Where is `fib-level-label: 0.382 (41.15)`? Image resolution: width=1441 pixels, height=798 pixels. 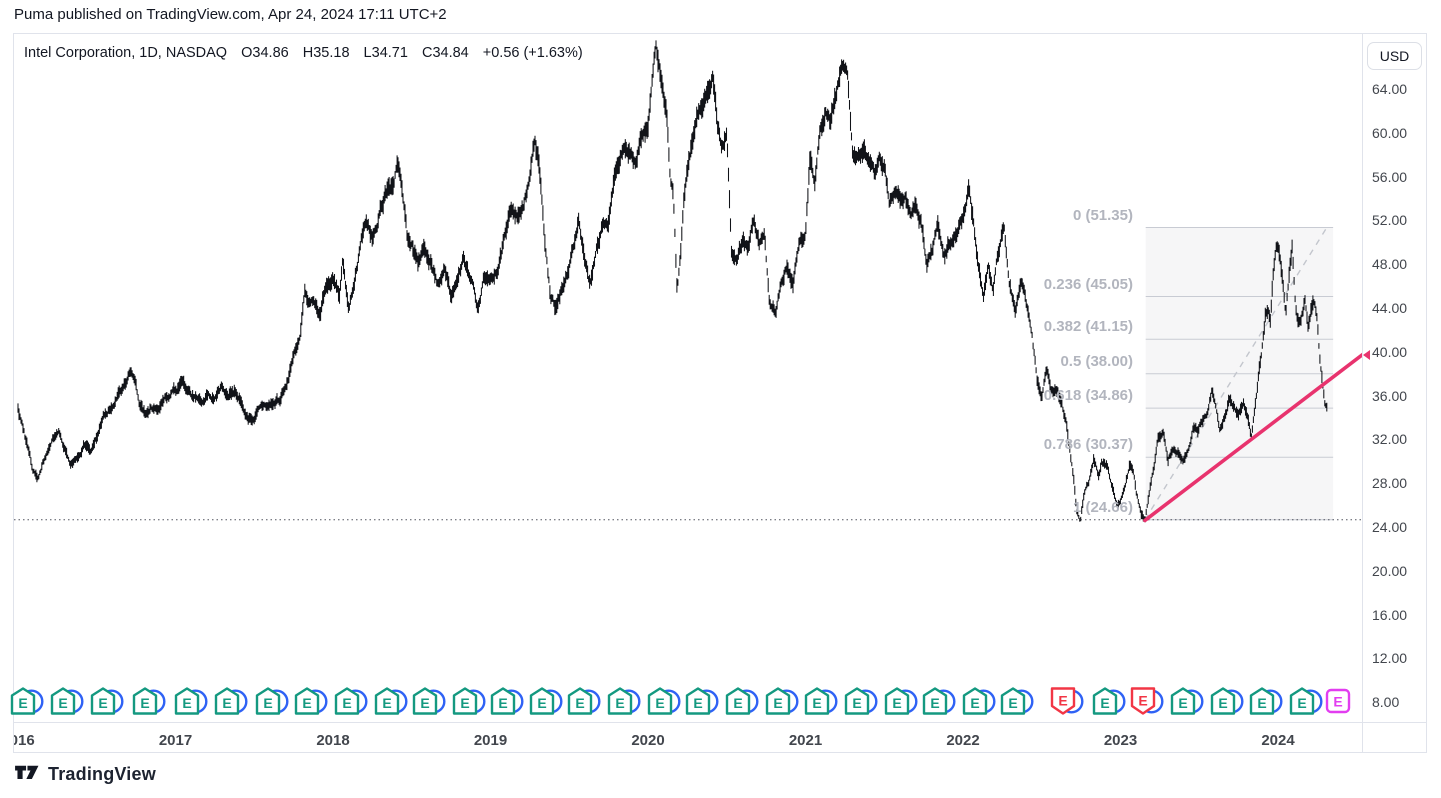
fib-level-label: 0.382 (41.15) is located at coordinates (1088, 327).